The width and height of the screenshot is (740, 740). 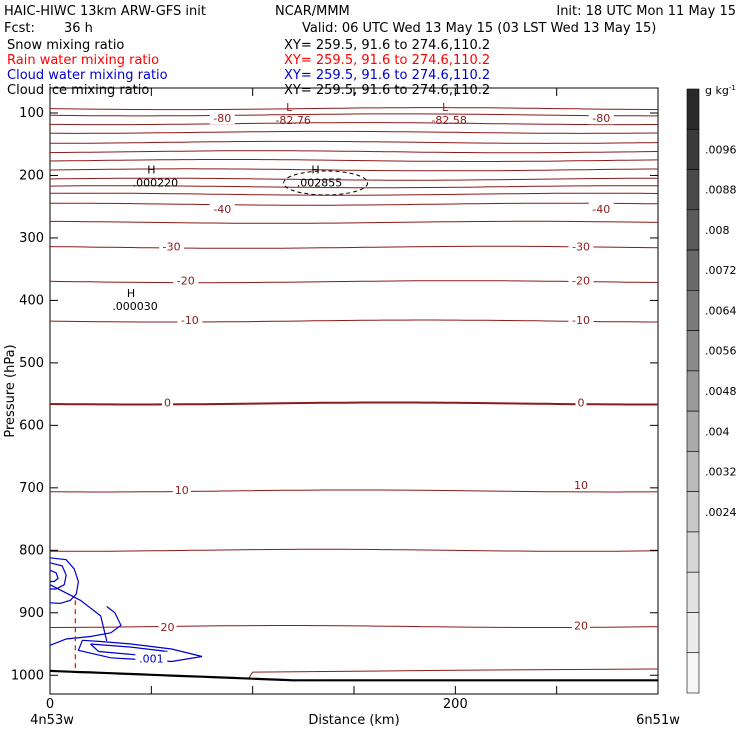 I want to click on y-axis-title: Pressure (hPa), so click(x=10, y=390).